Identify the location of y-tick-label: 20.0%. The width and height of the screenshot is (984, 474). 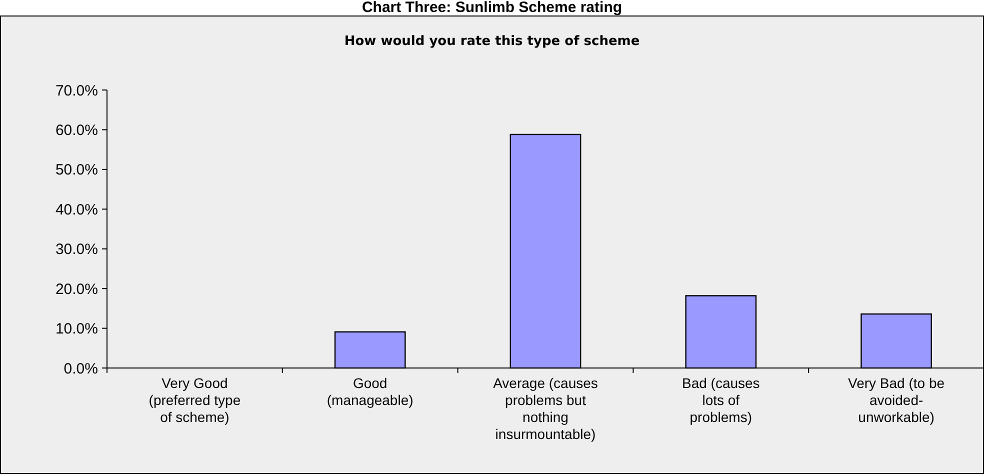
(76, 289).